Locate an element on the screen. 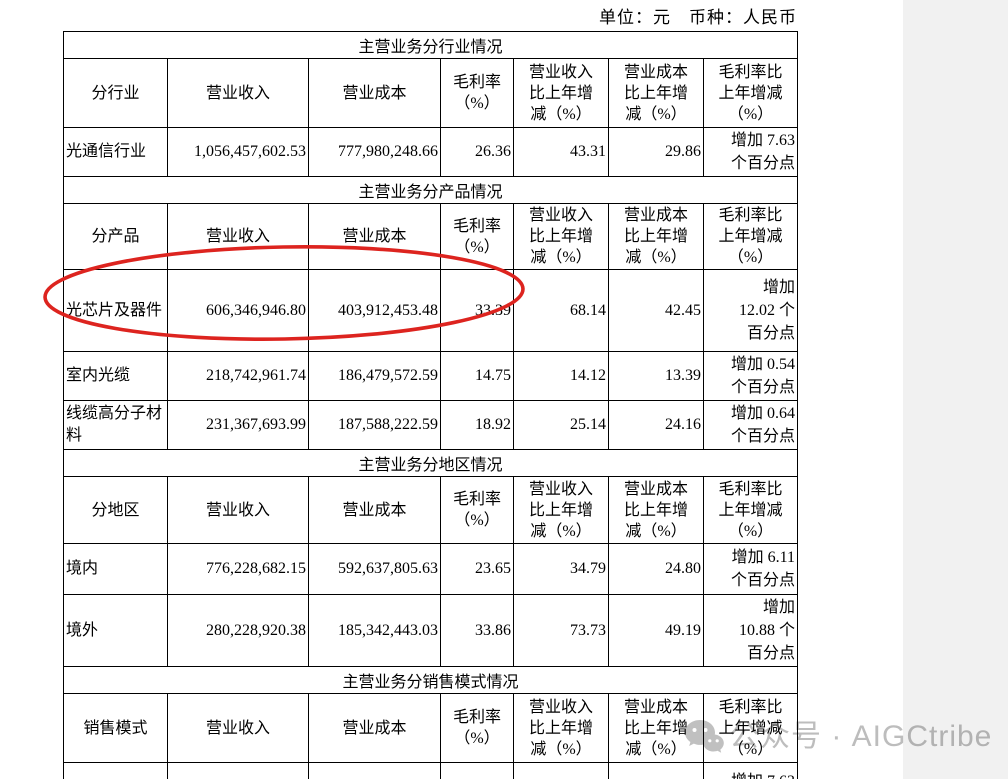 This screenshot has height=779, width=1008. section-title-industry: 主营业务分行业情况 is located at coordinates (430, 45).